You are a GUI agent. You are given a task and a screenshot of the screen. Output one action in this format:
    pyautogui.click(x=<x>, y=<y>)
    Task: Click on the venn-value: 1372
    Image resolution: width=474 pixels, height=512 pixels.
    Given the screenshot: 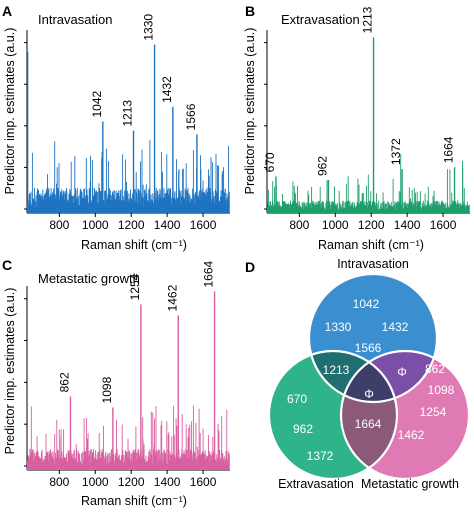 What is the action you would take?
    pyautogui.click(x=320, y=456)
    